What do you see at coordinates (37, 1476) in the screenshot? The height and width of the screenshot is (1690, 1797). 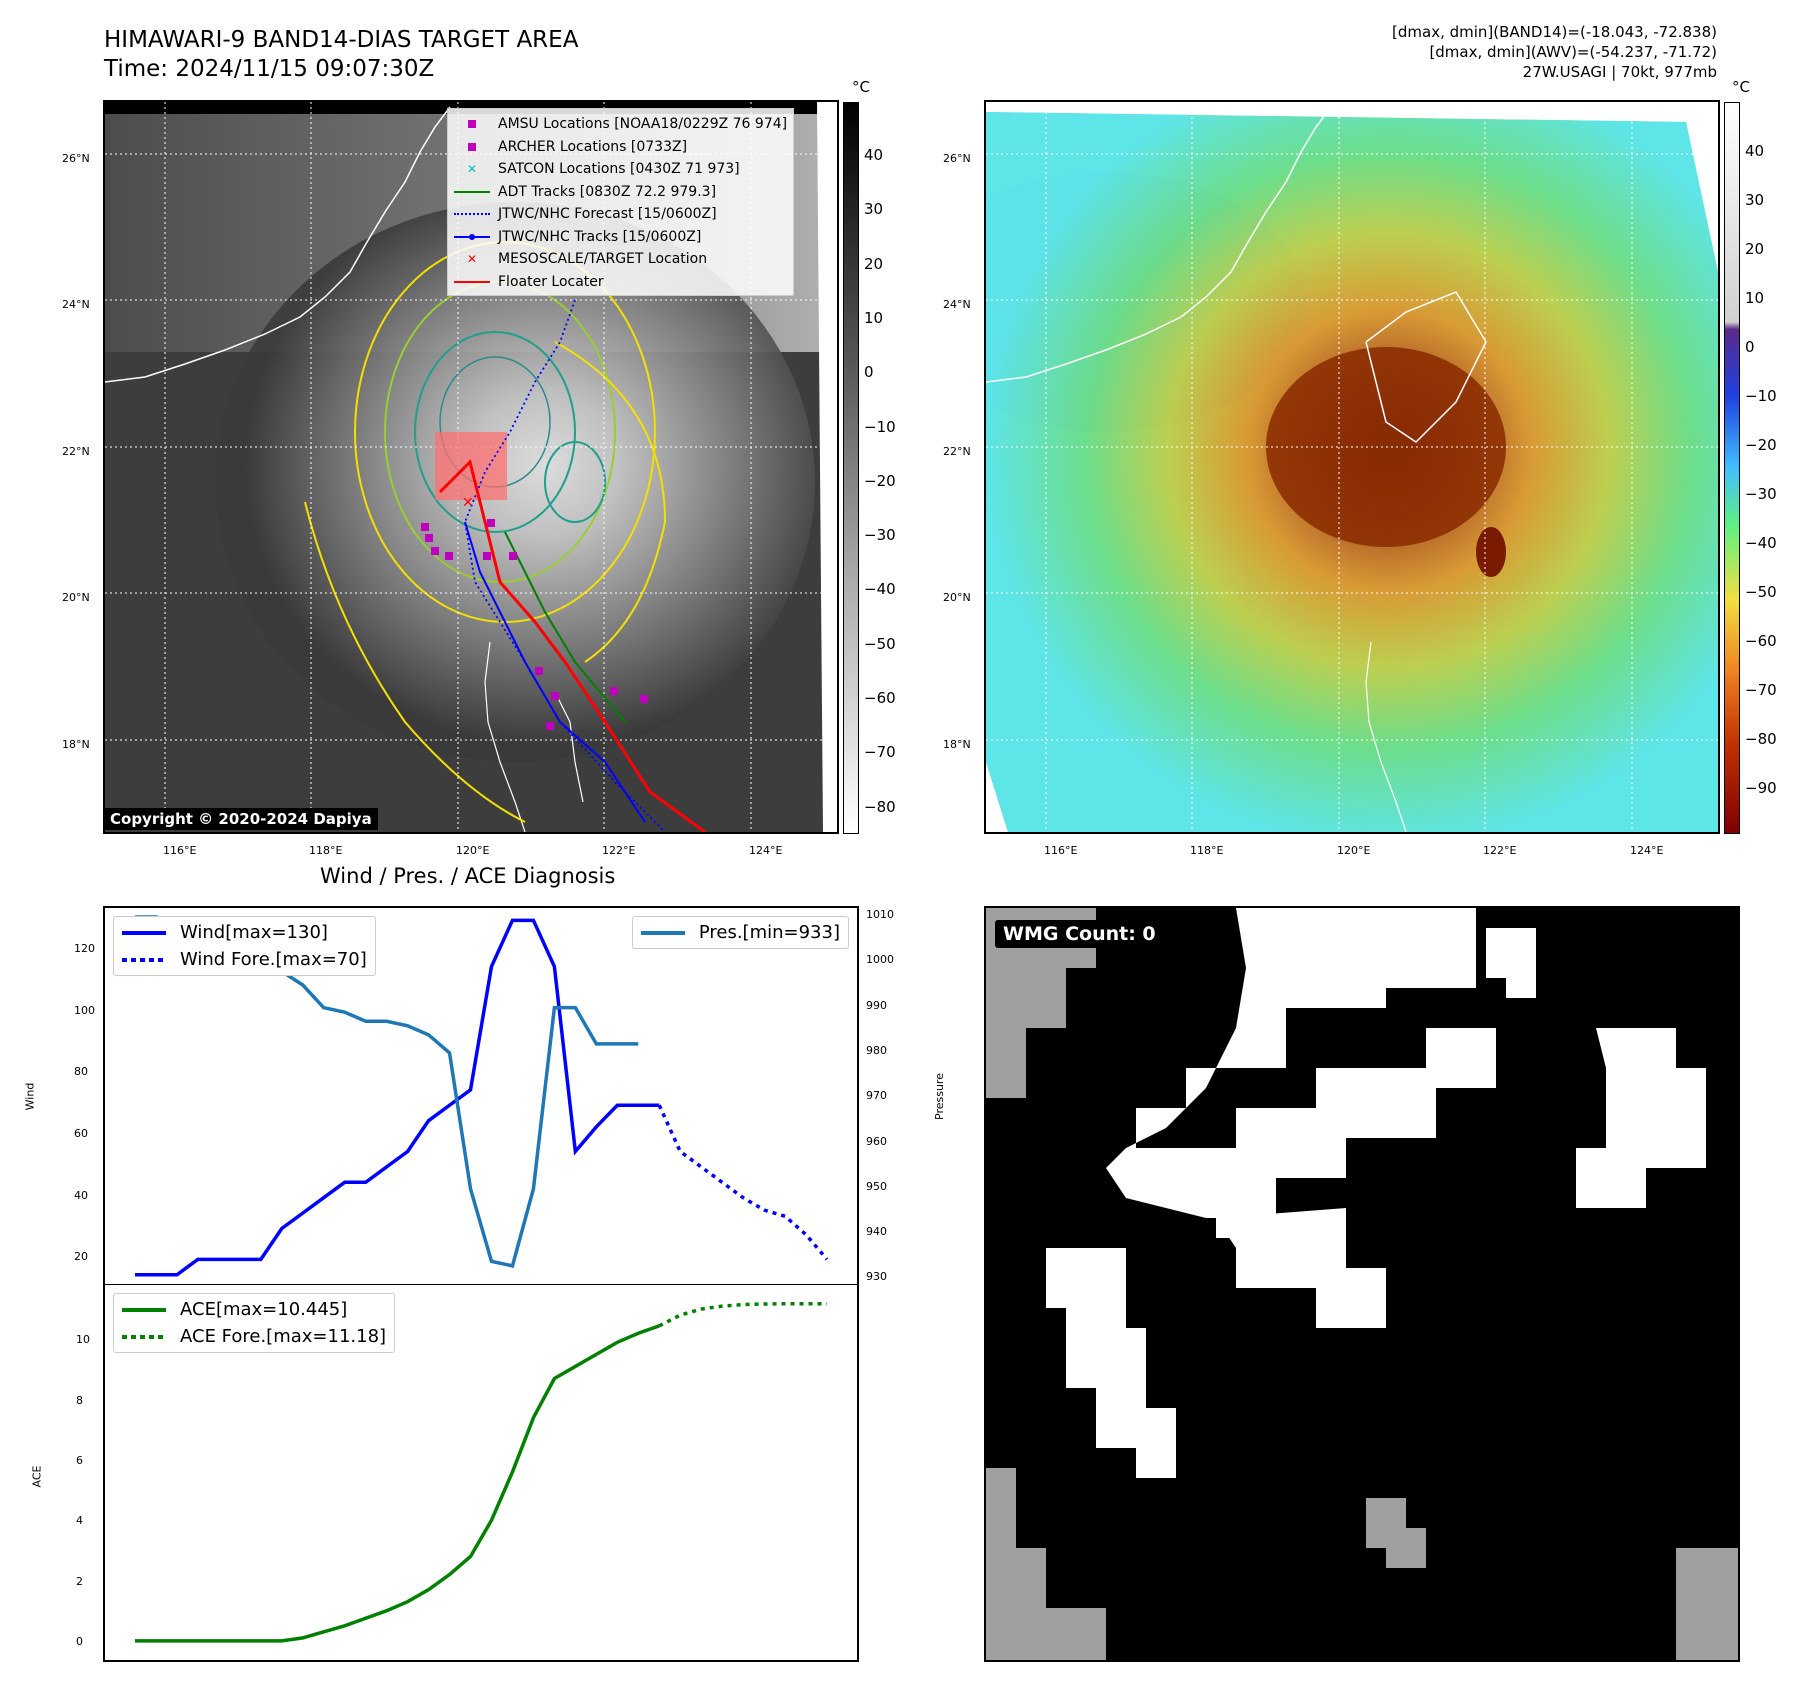 I see `ace-axis-label: ACE` at bounding box center [37, 1476].